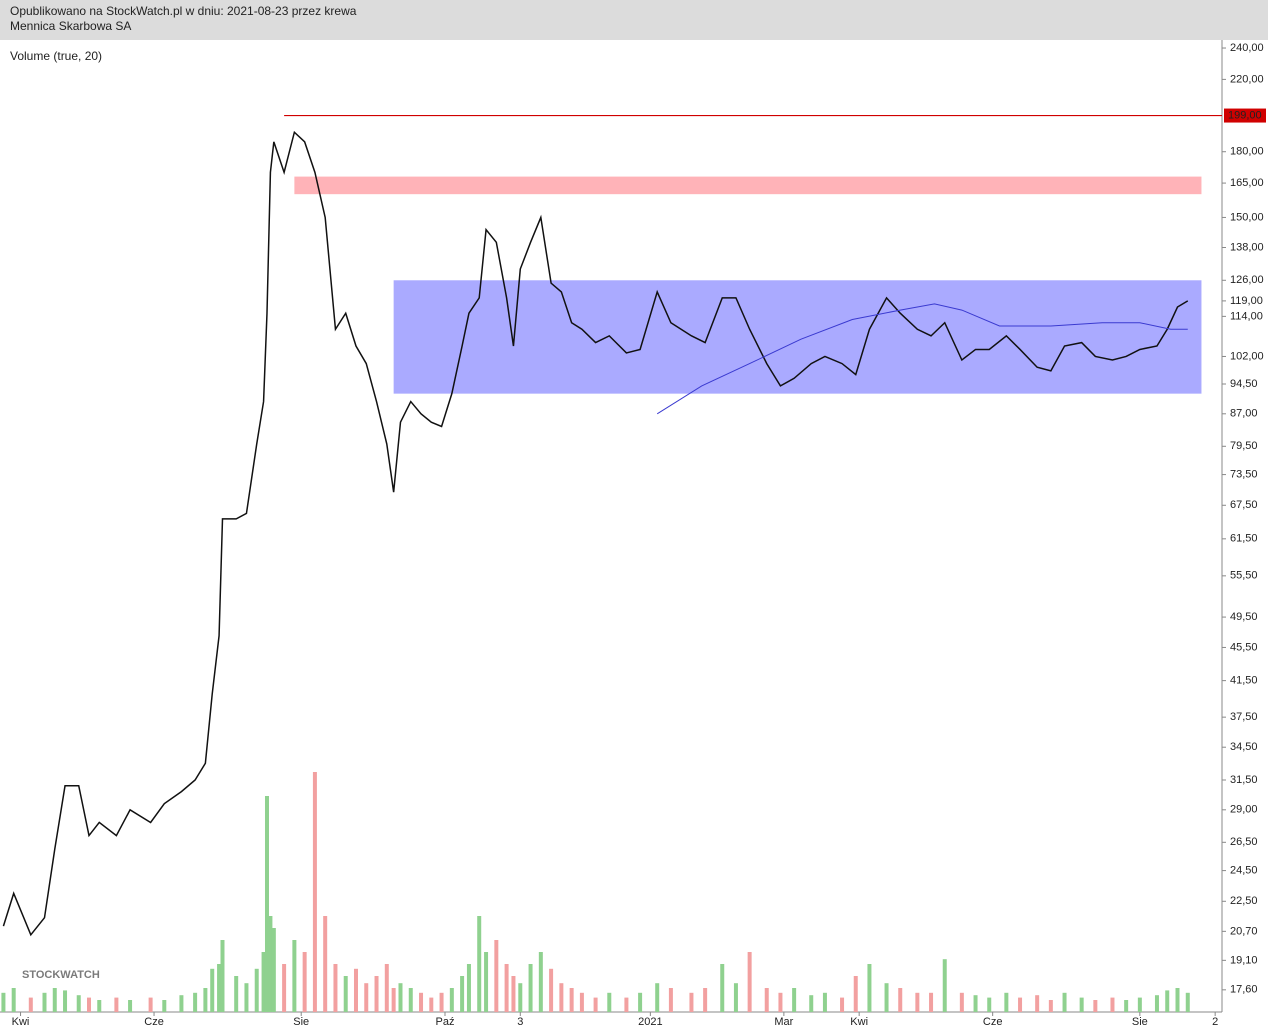 This screenshot has height=1035, width=1268. Describe the element at coordinates (1247, 356) in the screenshot. I see `y-tick-label: 102,00` at that location.